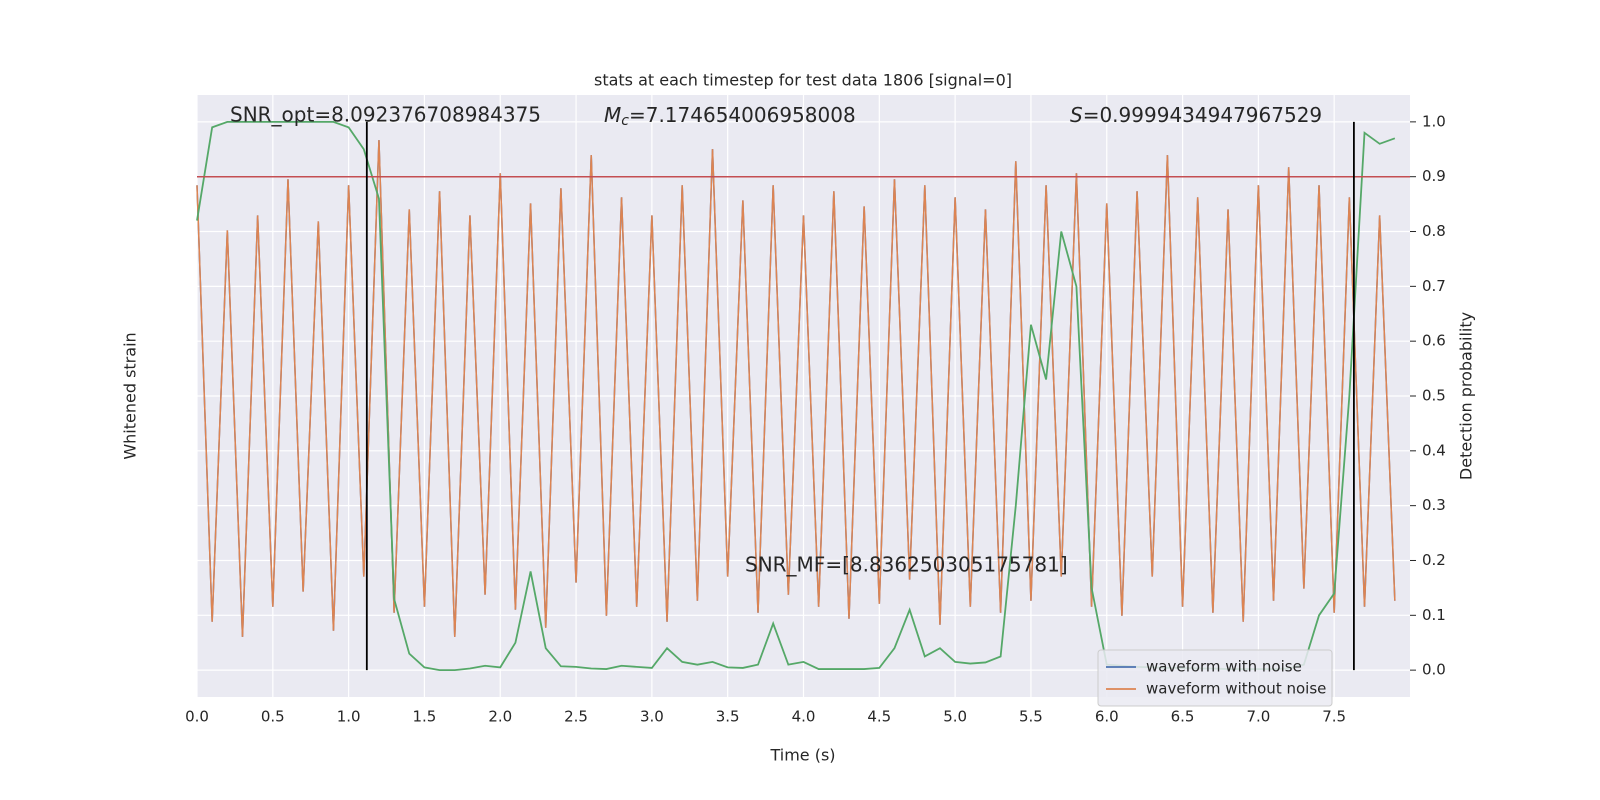  I want to click on annotation-value: =0.9999434947967529, so click(1202, 115).